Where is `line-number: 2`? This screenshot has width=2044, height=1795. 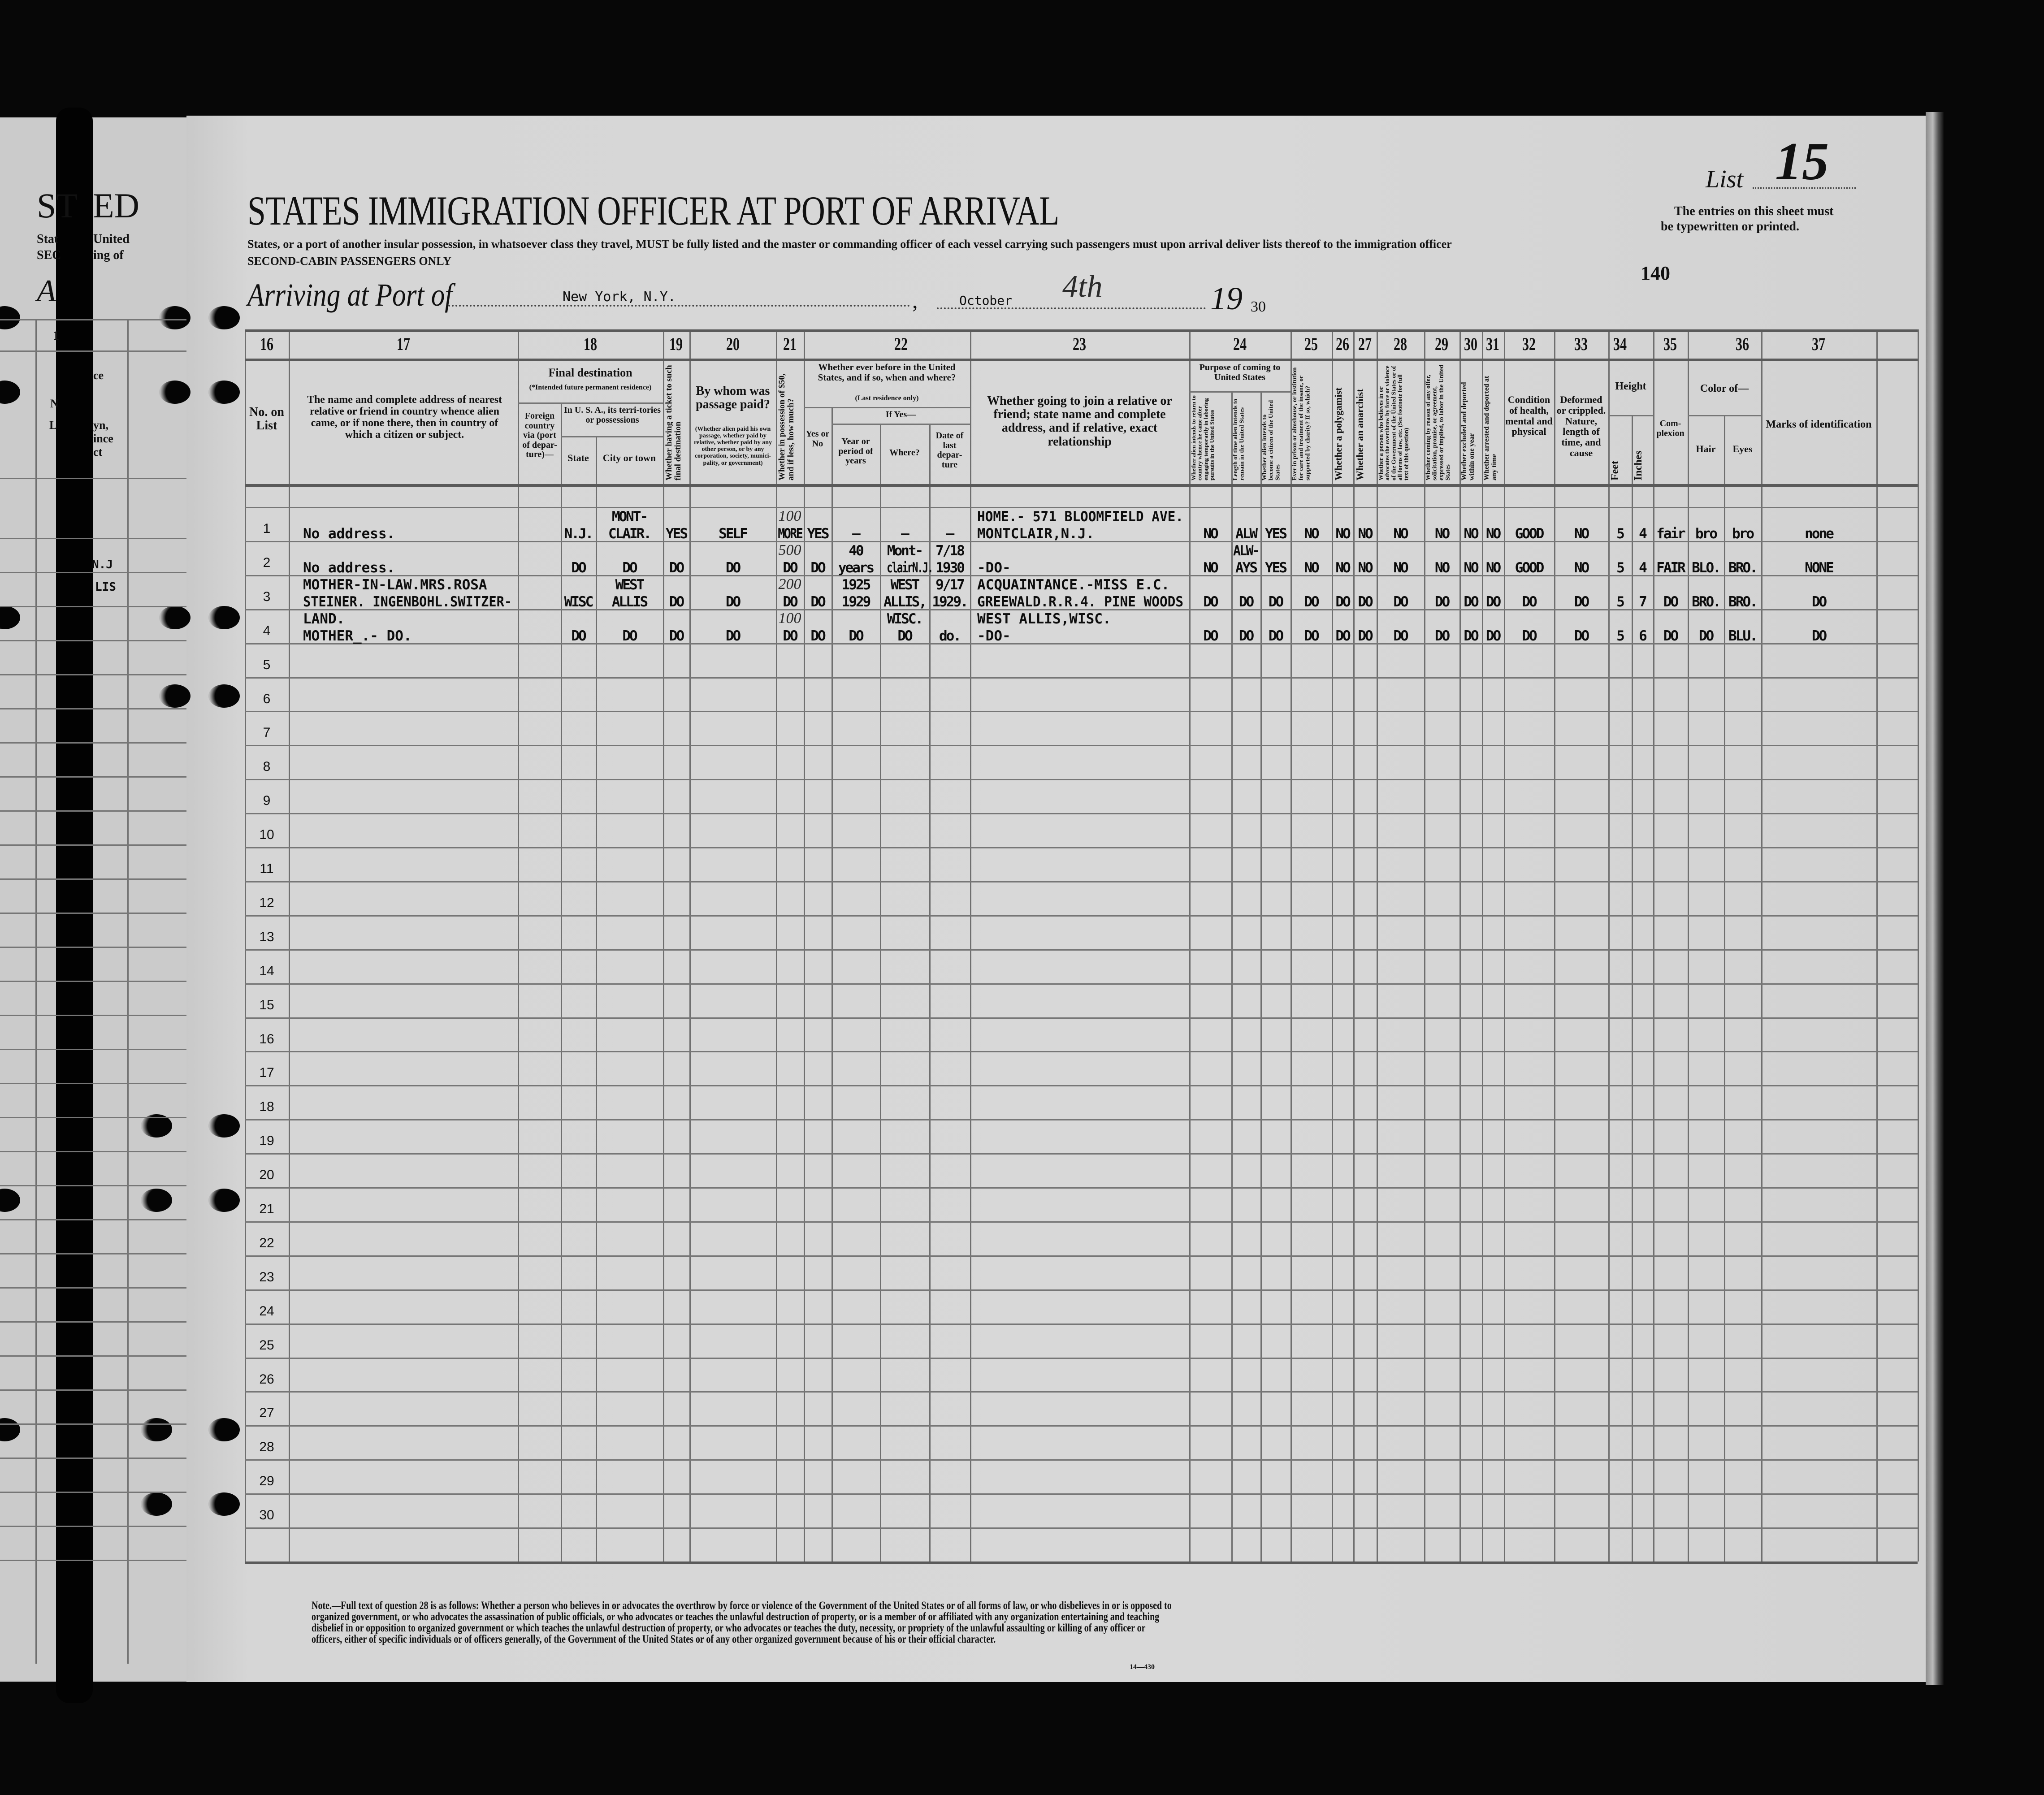
line-number: 2 is located at coordinates (267, 562).